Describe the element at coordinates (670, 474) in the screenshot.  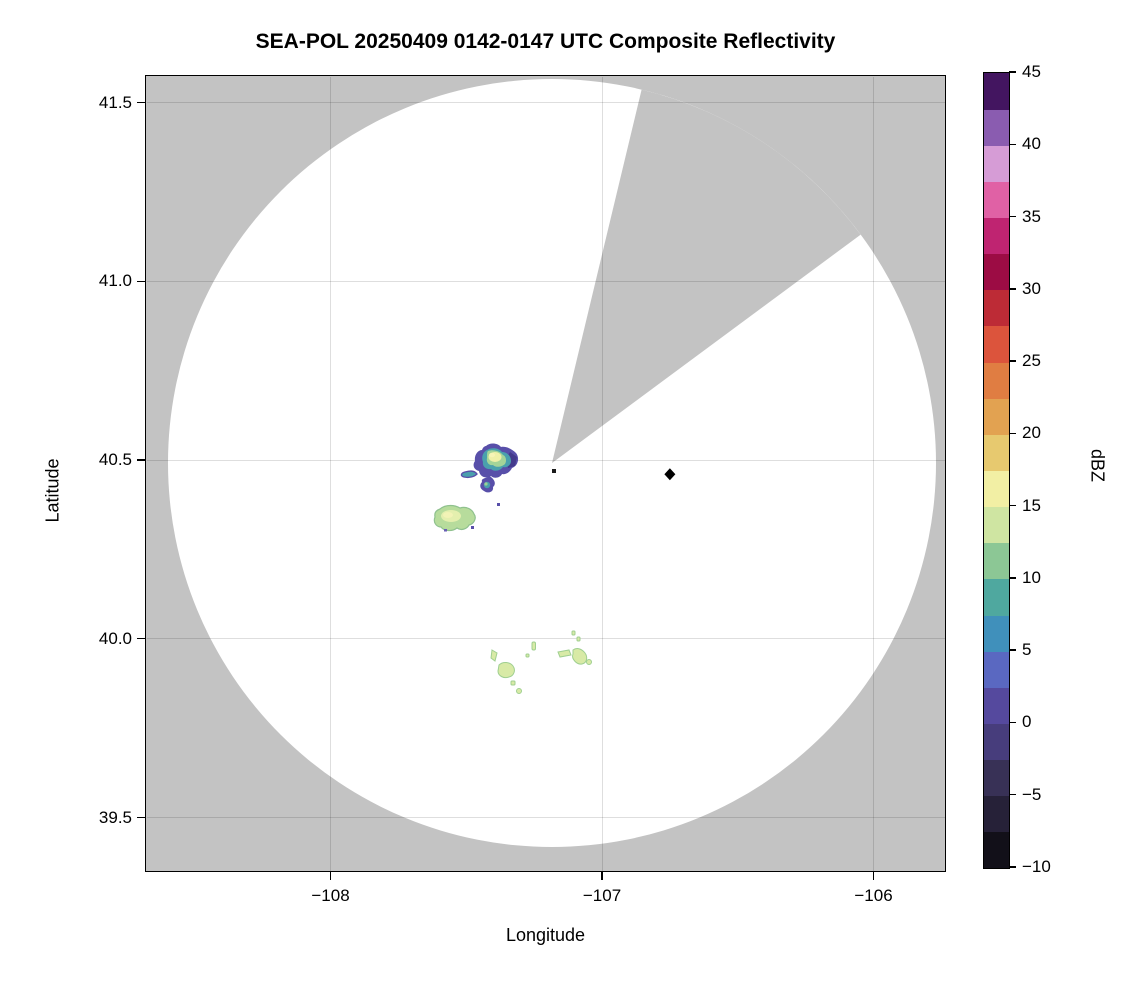
I see `diamond-marker` at that location.